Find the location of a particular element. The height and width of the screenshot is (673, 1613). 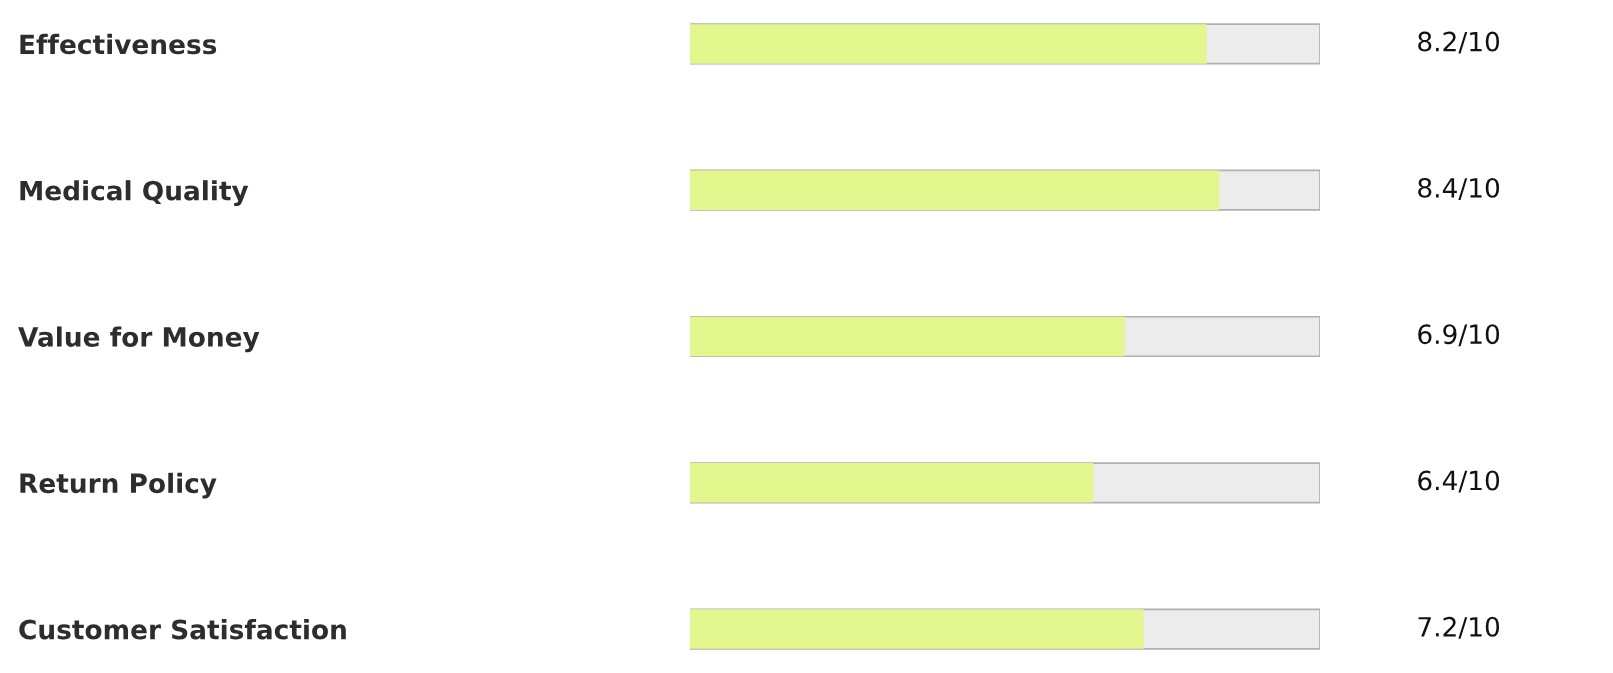

y-tick-label: Effectiveness is located at coordinates (118, 44).